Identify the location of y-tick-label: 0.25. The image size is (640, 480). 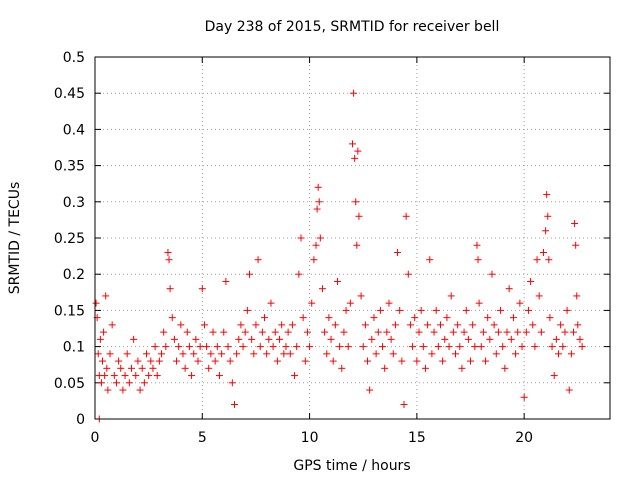
(69, 239).